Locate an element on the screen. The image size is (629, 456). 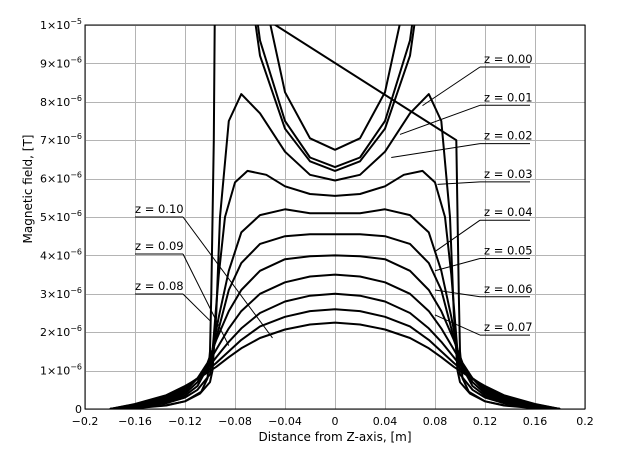
x-tick-label: 0.2 is located at coordinates (585, 421).